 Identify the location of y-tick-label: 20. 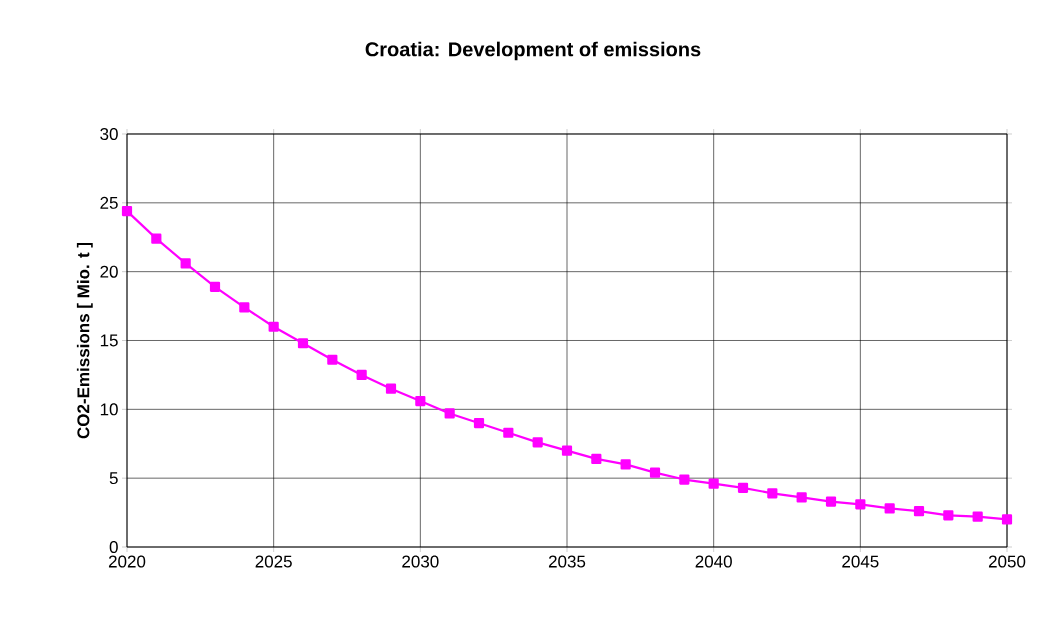
(109, 271).